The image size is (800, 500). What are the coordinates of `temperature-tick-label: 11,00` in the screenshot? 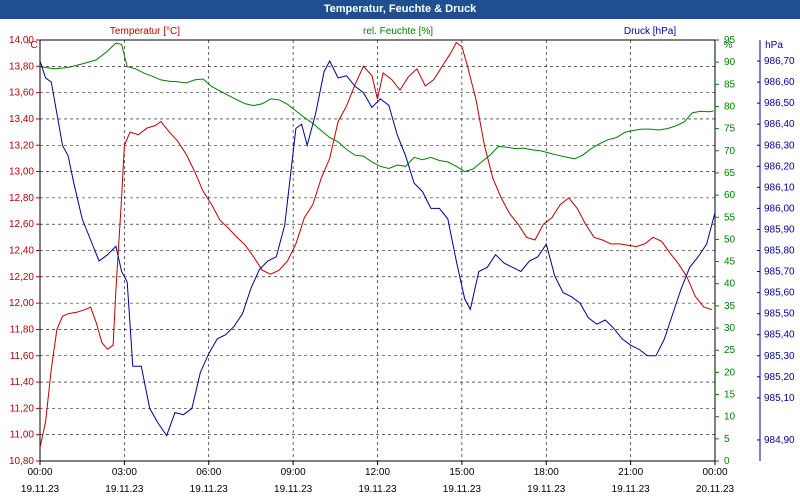 It's located at (22, 435).